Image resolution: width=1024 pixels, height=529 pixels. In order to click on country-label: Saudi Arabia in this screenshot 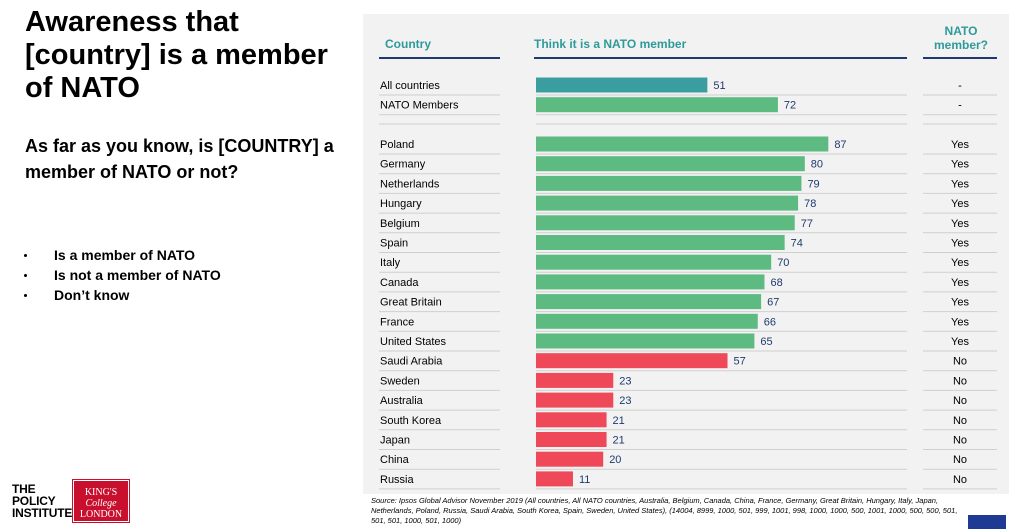, I will do `click(411, 362)`.